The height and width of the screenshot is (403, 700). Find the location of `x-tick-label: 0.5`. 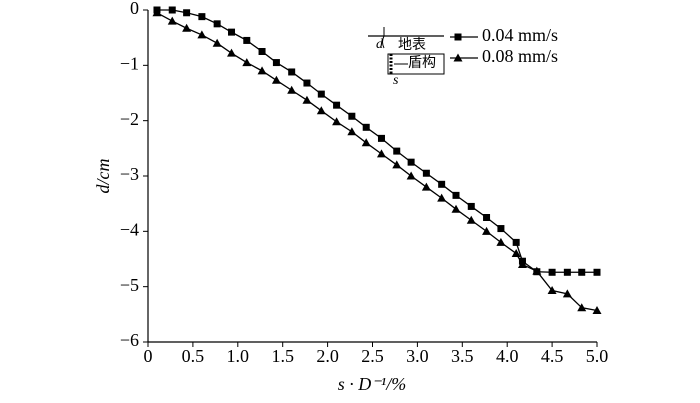

x-tick-label: 0.5 is located at coordinates (193, 356).